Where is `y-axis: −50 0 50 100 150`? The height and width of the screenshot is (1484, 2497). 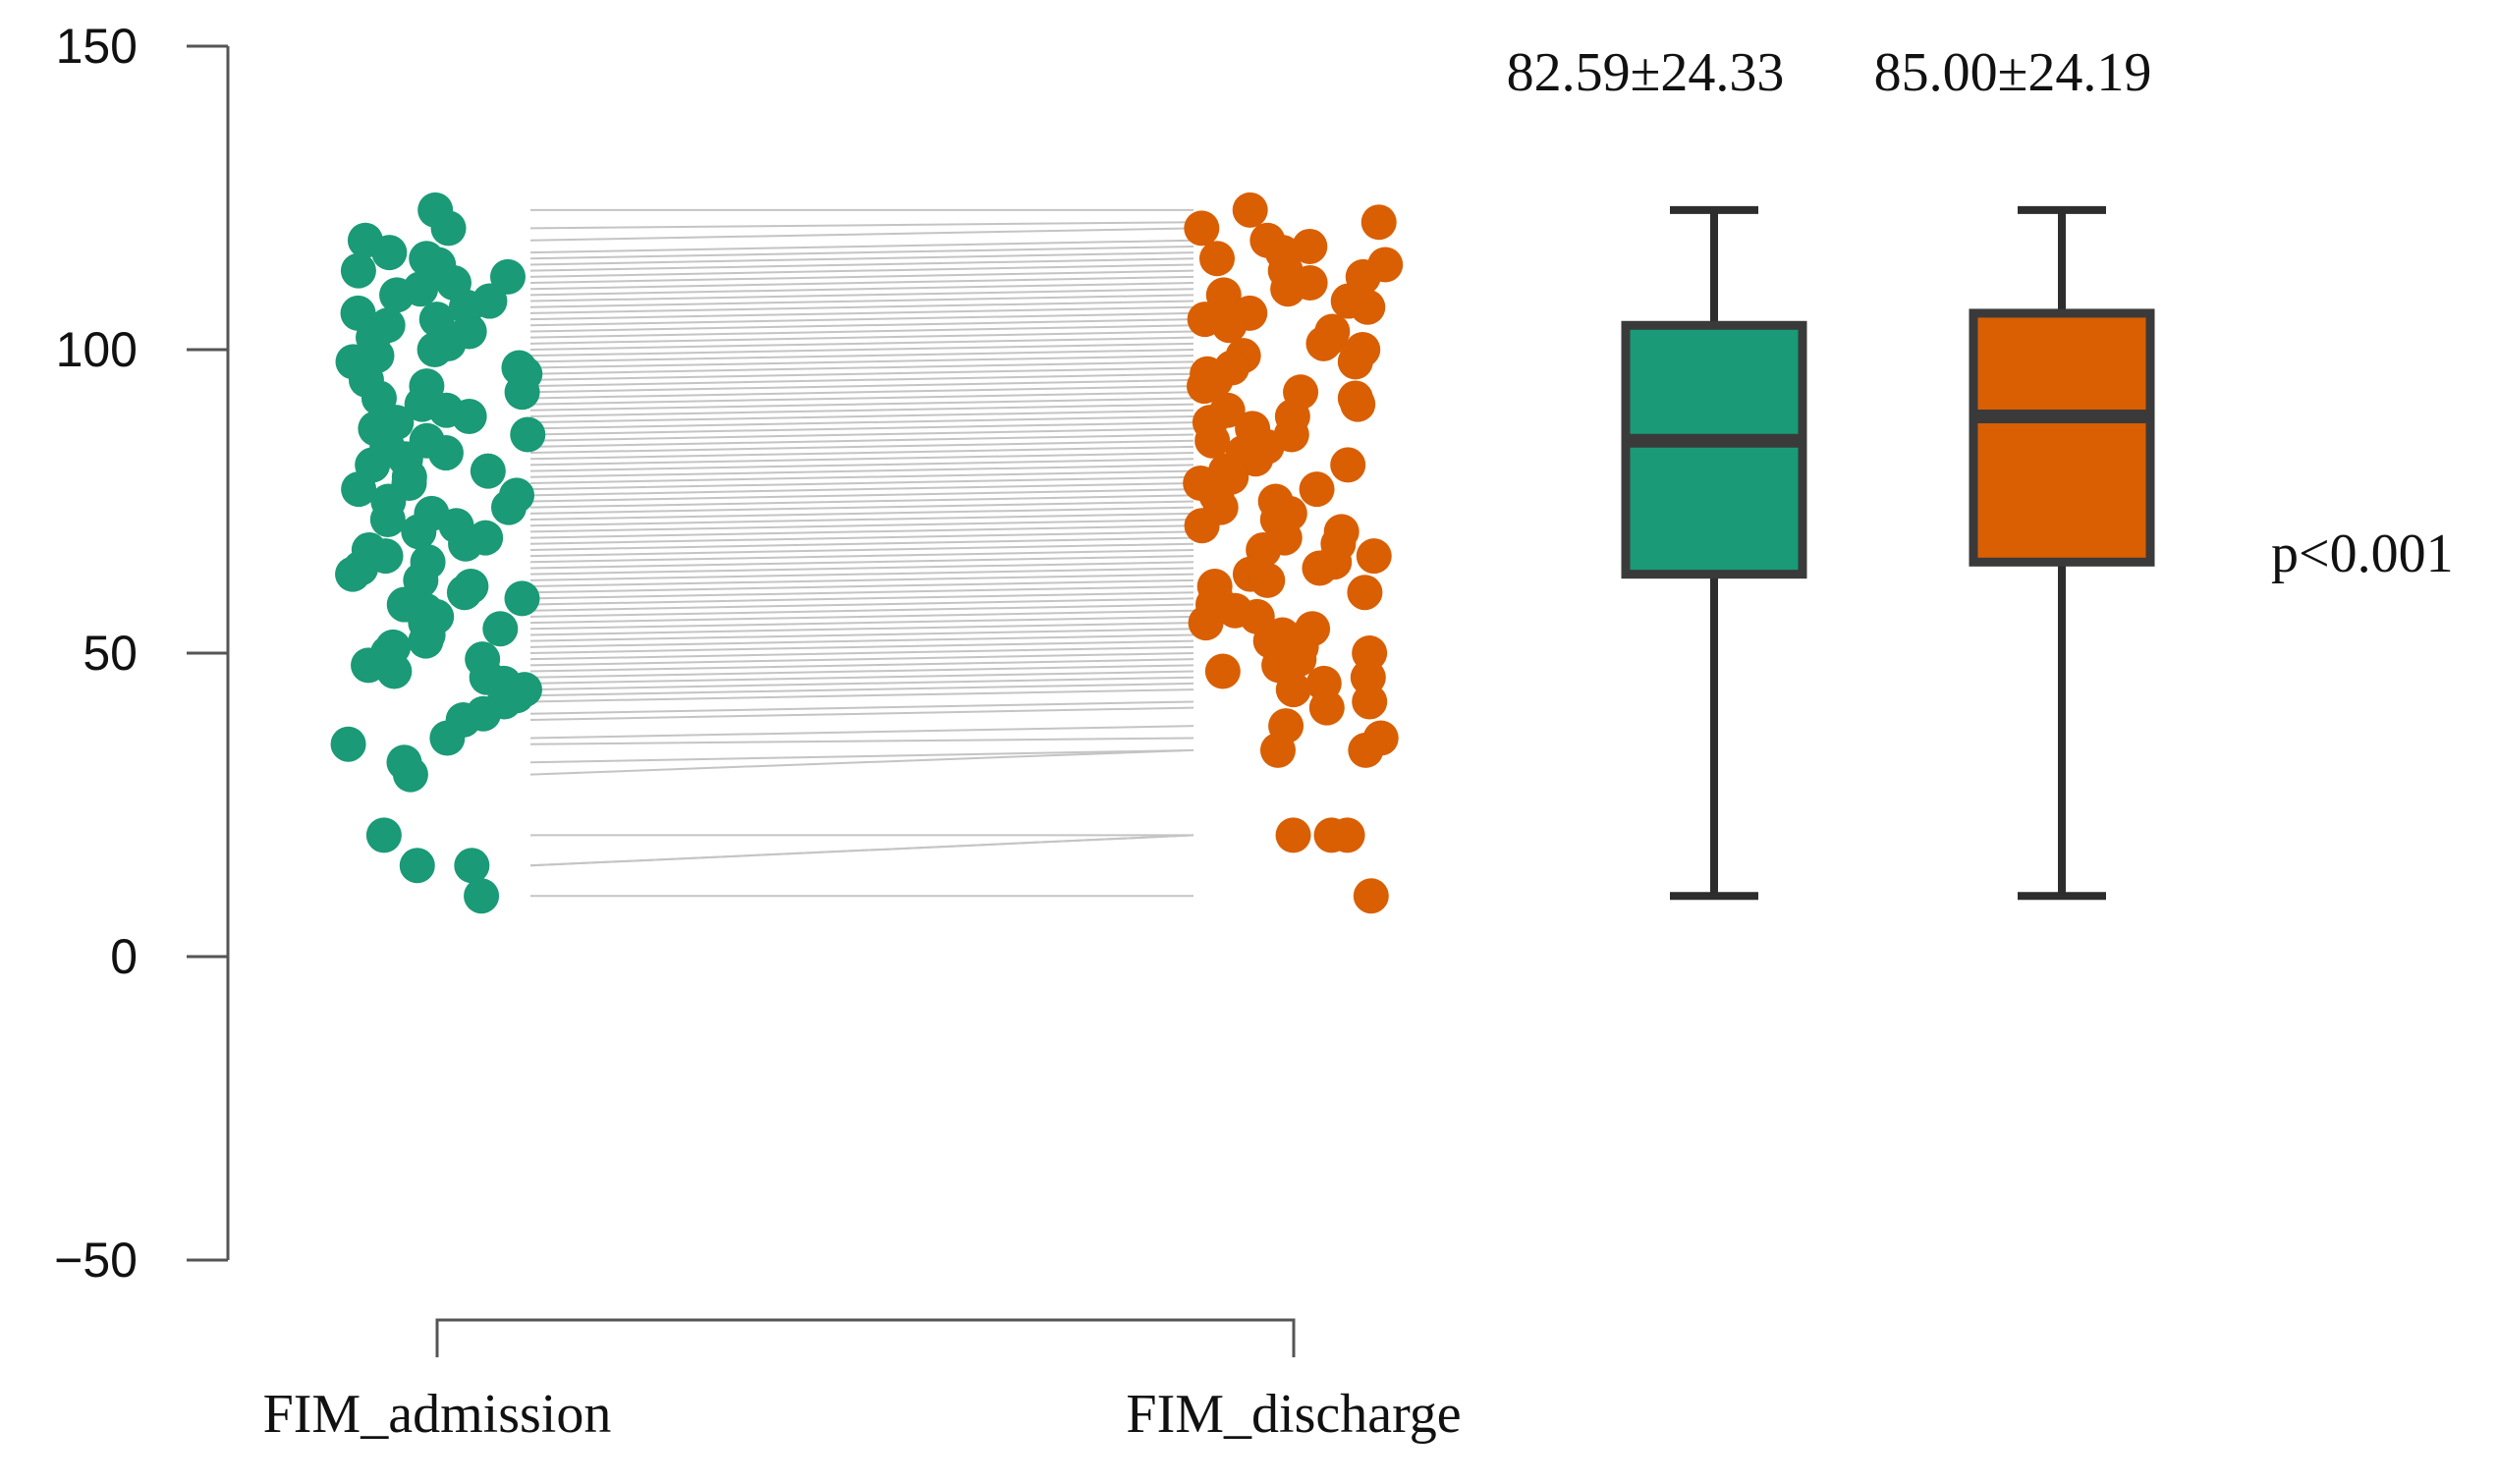 y-axis: −50 0 50 100 150 is located at coordinates (142, 653).